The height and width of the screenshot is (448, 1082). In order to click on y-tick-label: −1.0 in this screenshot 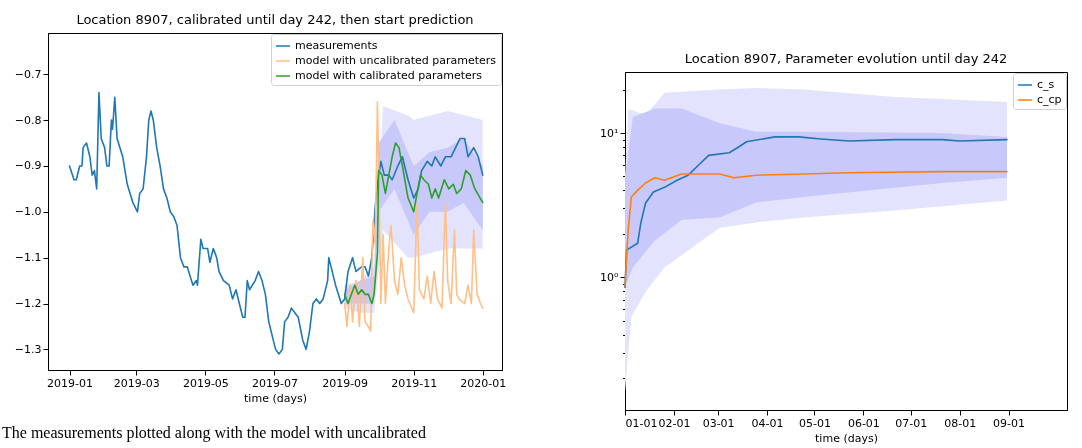, I will do `click(28, 212)`.